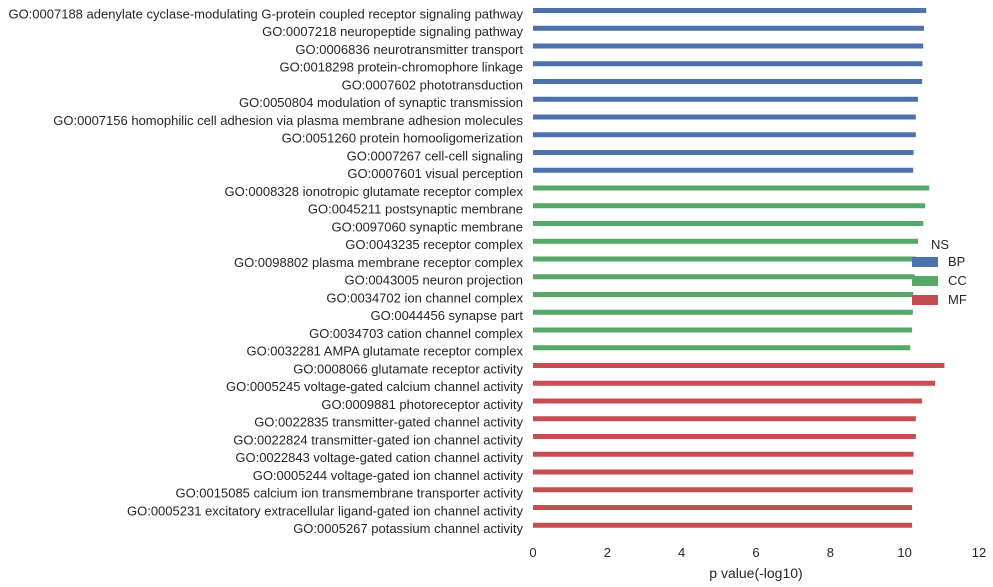 The width and height of the screenshot is (993, 587). What do you see at coordinates (939, 272) in the screenshot?
I see `legend: NS BP CC MF` at bounding box center [939, 272].